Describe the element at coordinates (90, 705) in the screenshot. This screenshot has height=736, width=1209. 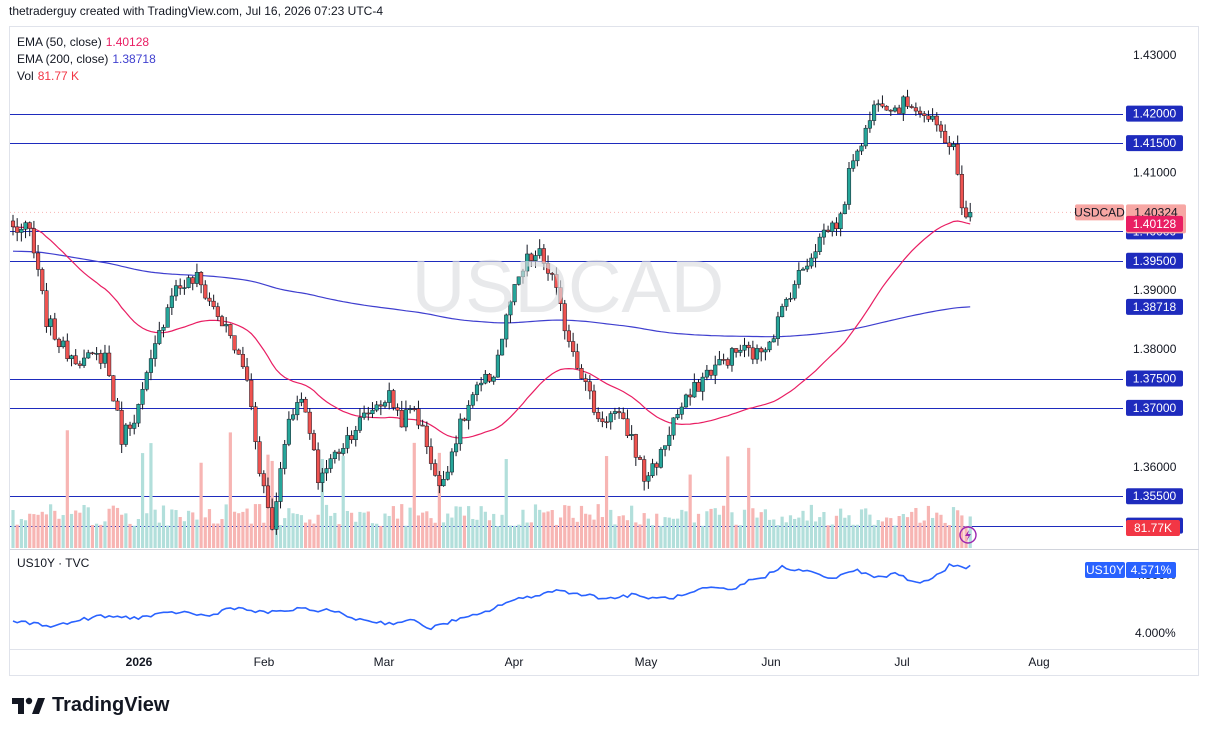
I see `tradingview-logo: TradingView` at that location.